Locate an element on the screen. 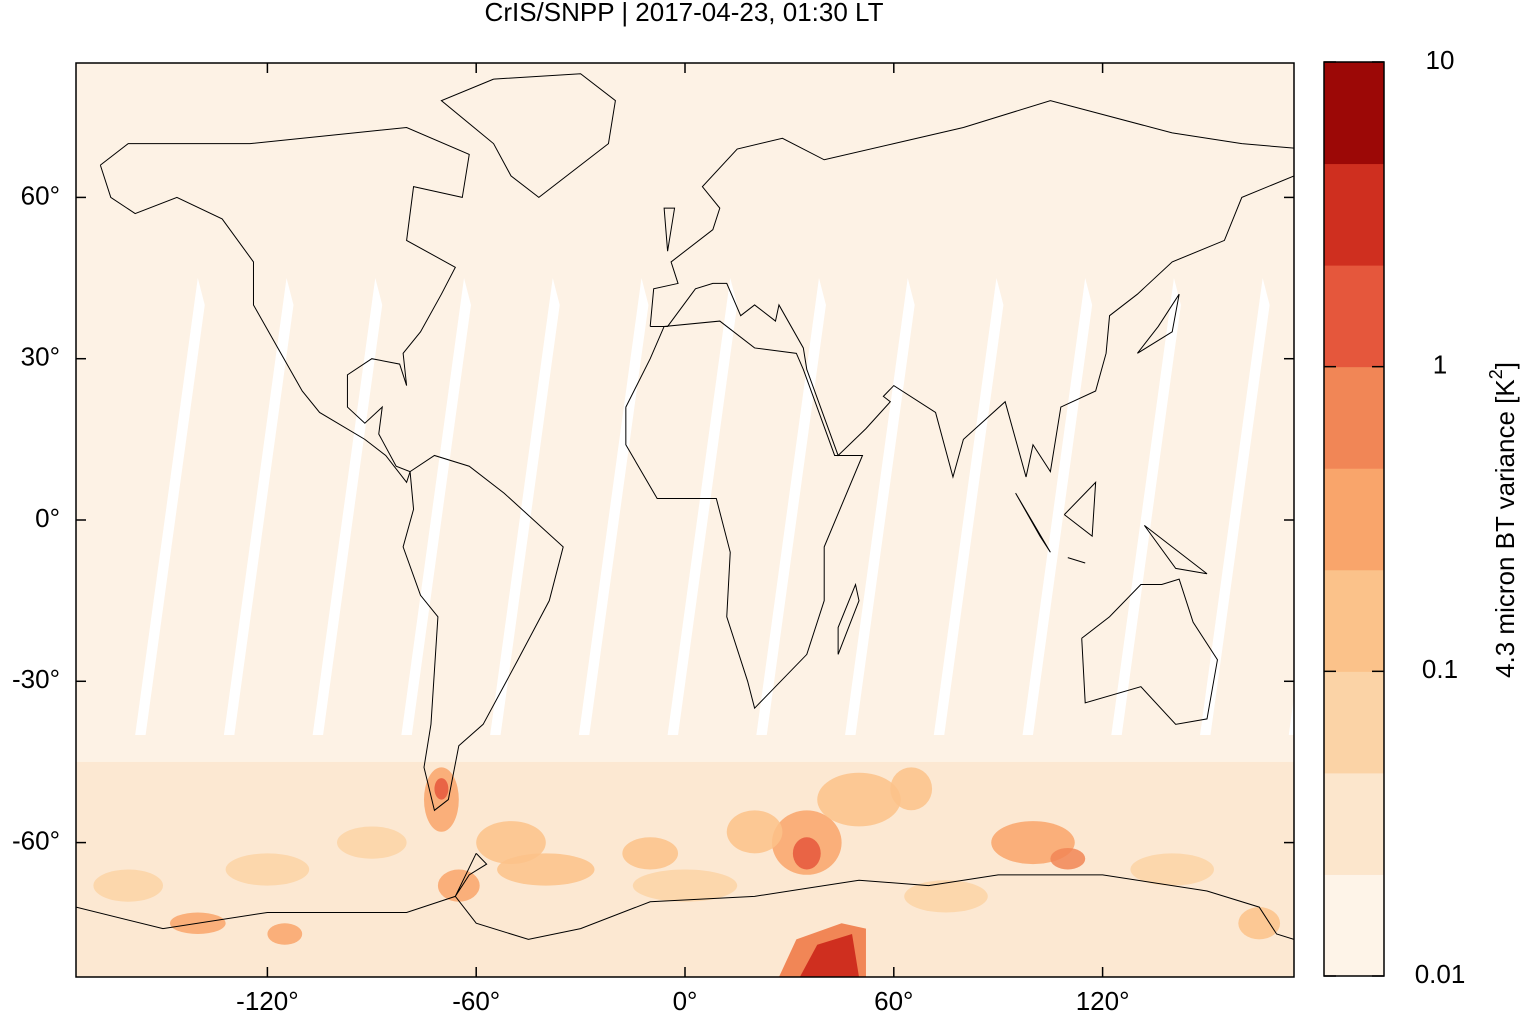 The height and width of the screenshot is (1025, 1522). colorbar-frame is located at coordinates (1354, 519).